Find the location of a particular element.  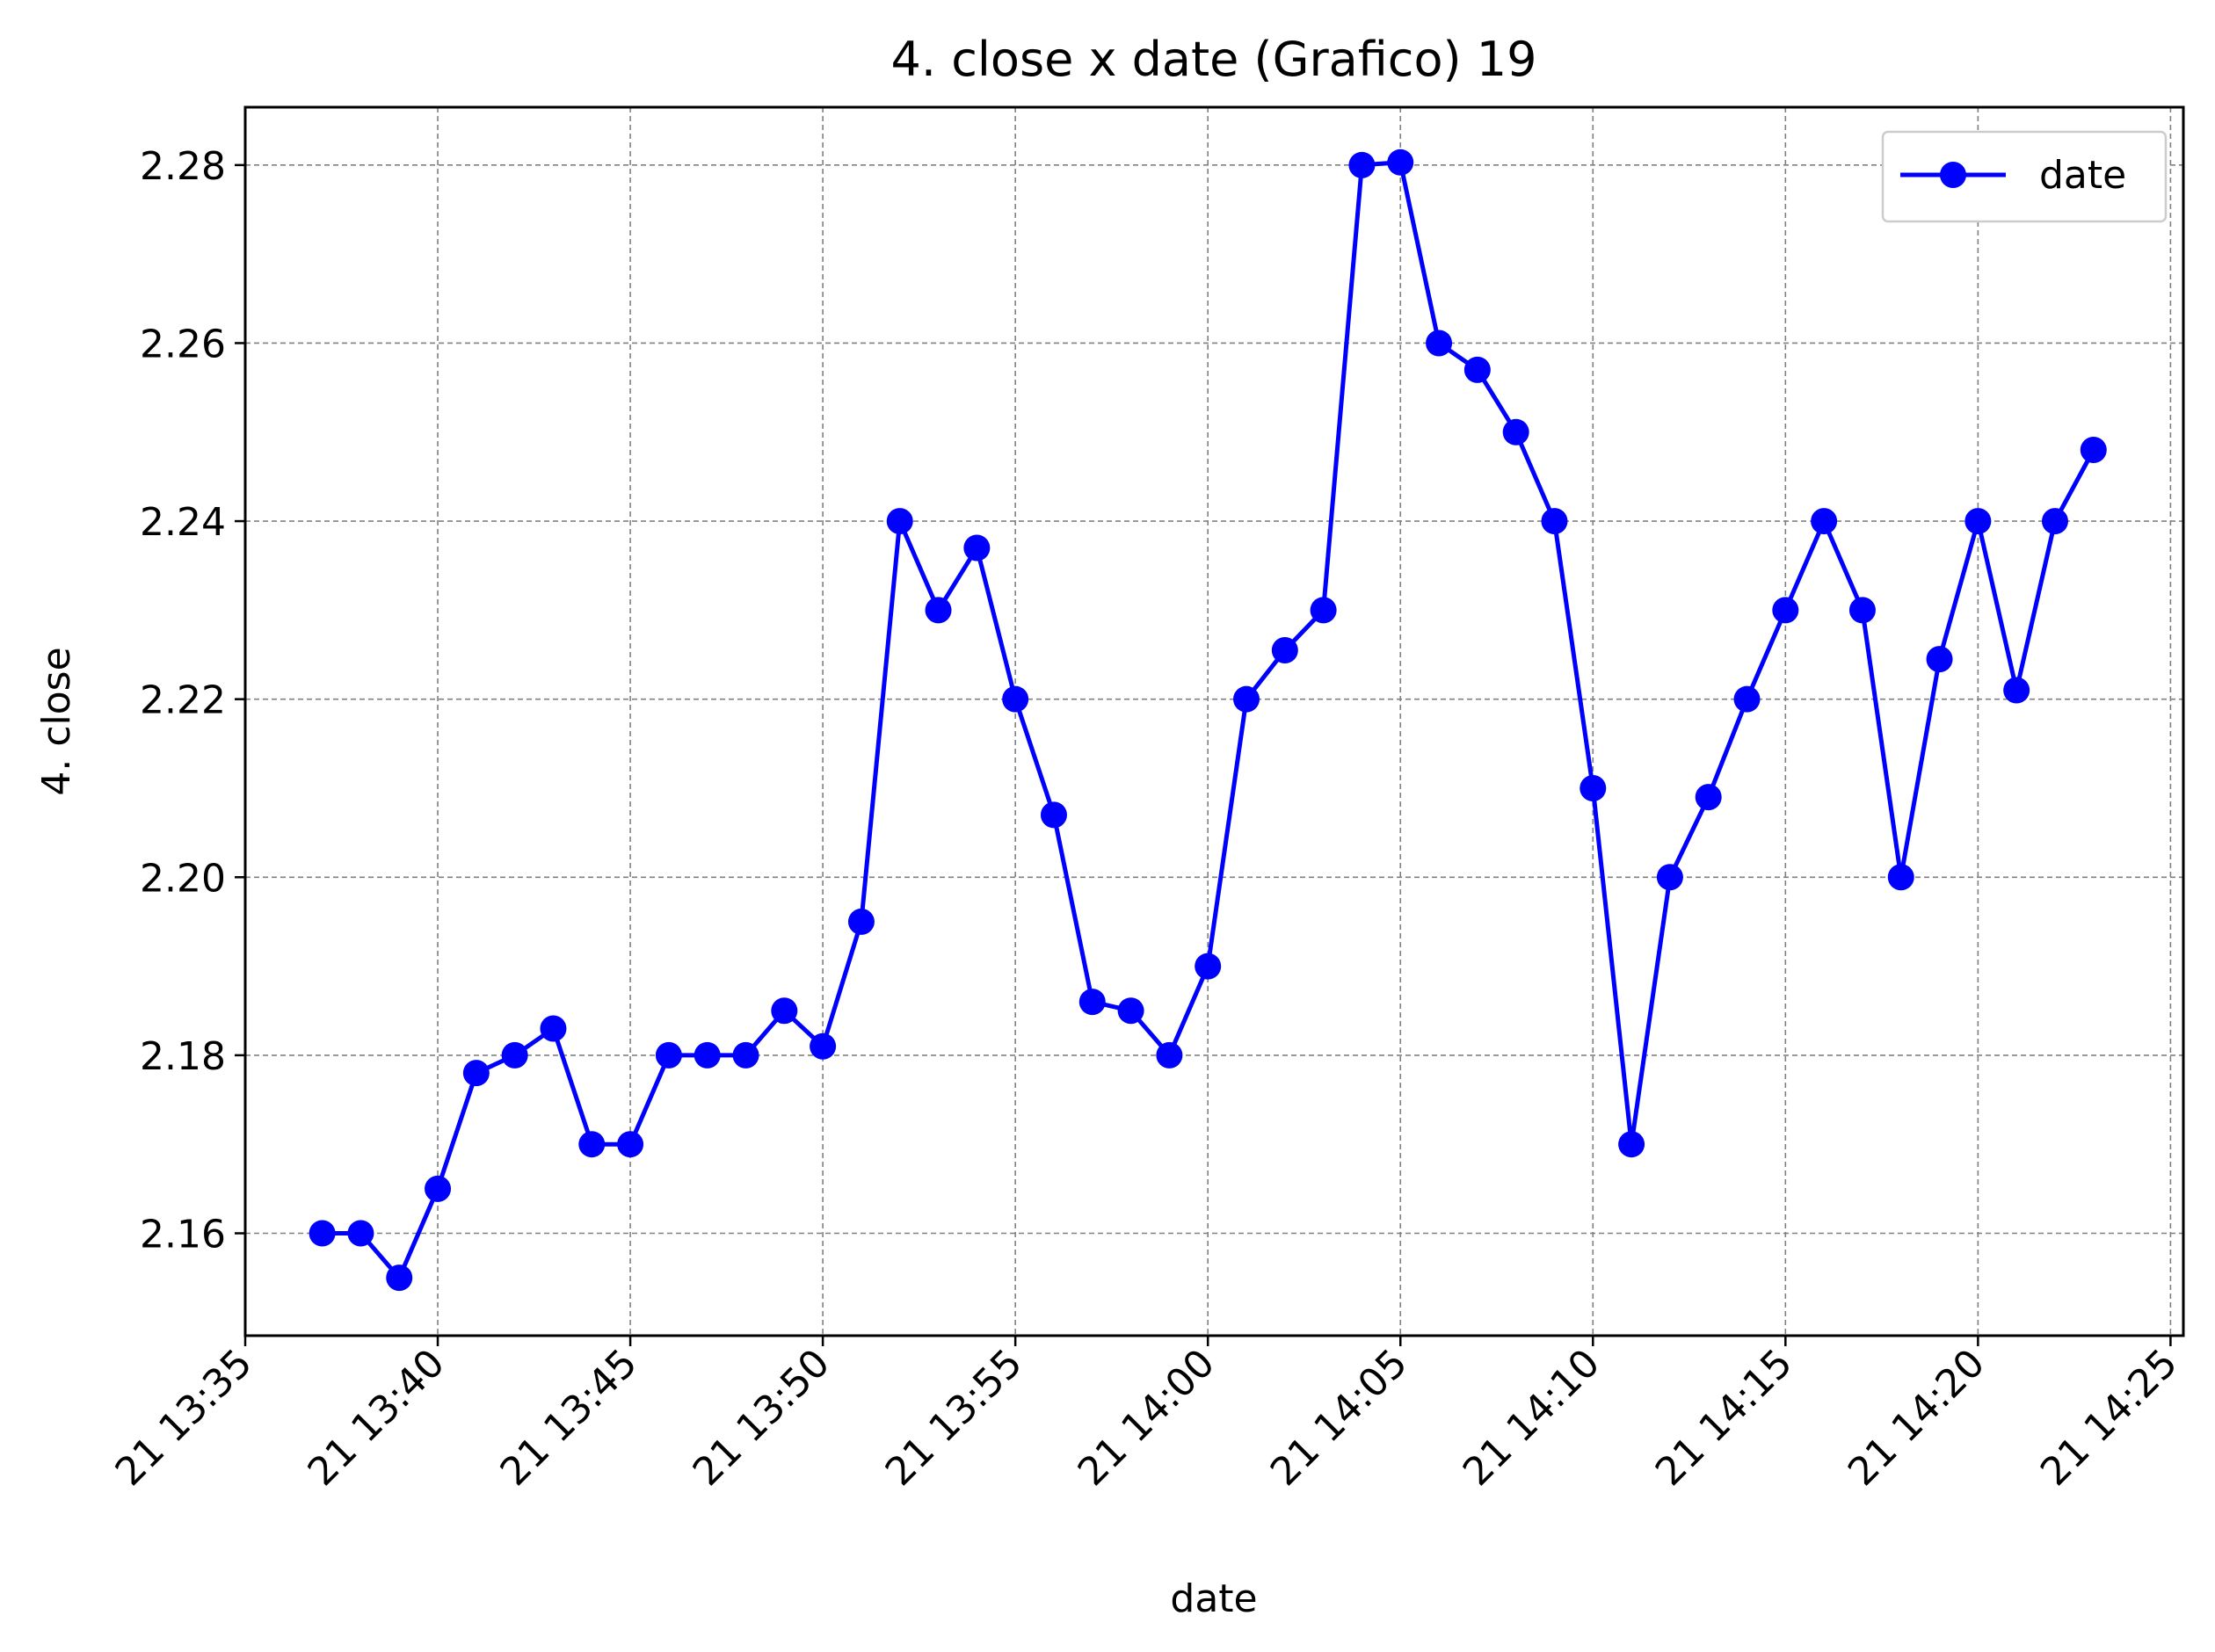

chart-title: 4. close x date (Grafico) 19 is located at coordinates (1214, 60).